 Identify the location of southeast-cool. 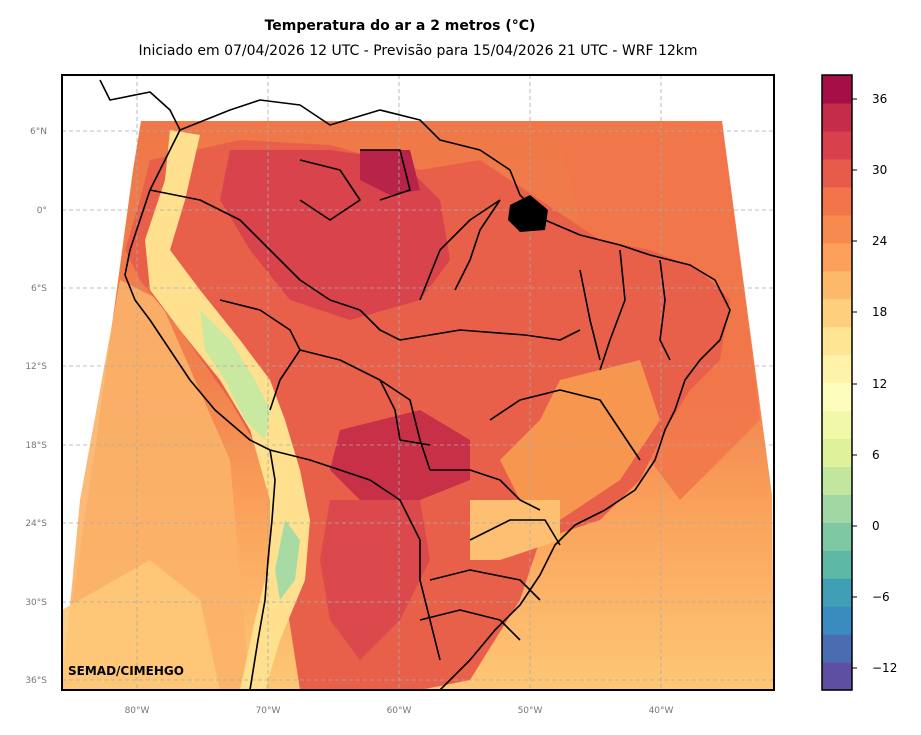
(515, 530).